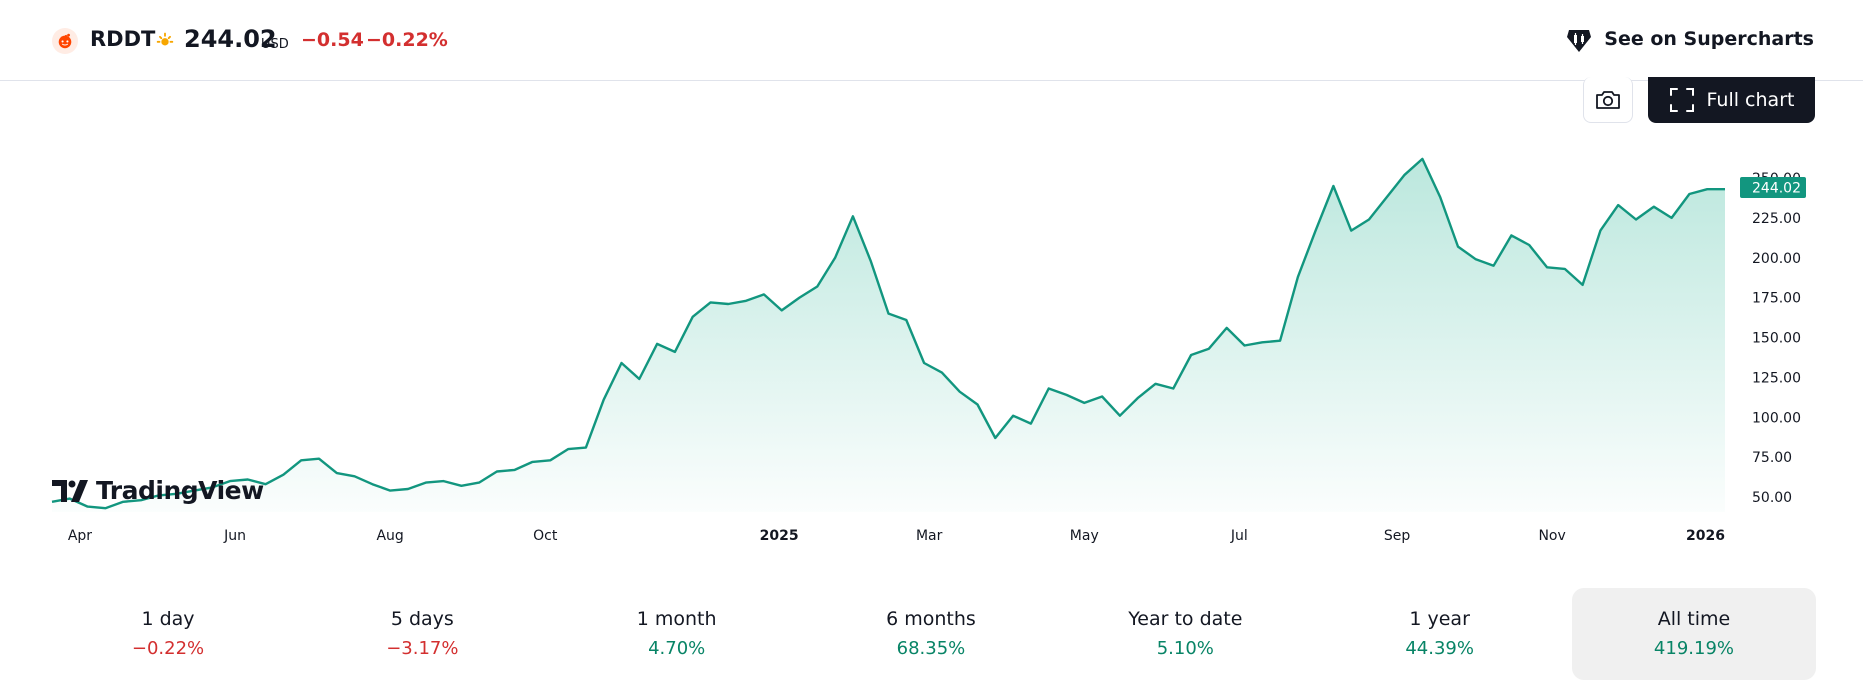 This screenshot has height=695, width=1863. What do you see at coordinates (1239, 536) in the screenshot?
I see `x-tick-label: Jul` at bounding box center [1239, 536].